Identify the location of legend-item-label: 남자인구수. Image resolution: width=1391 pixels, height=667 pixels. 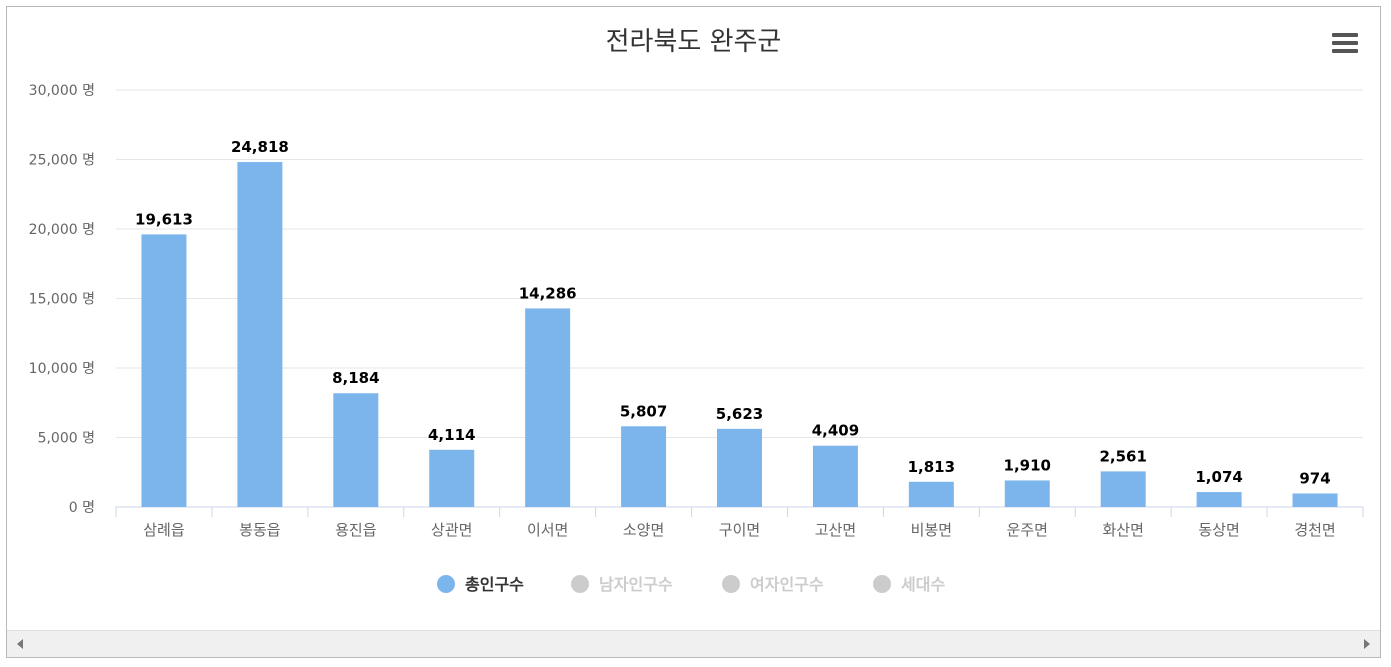
(636, 584).